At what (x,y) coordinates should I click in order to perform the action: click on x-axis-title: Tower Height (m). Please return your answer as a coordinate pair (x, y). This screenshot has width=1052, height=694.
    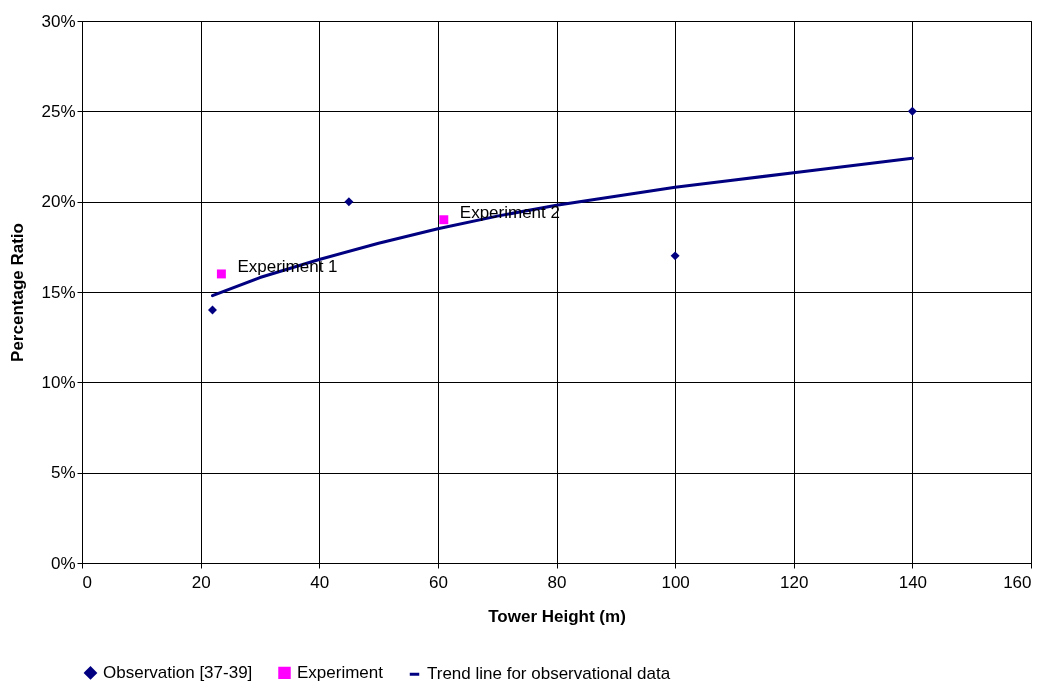
    Looking at the image, I should click on (557, 616).